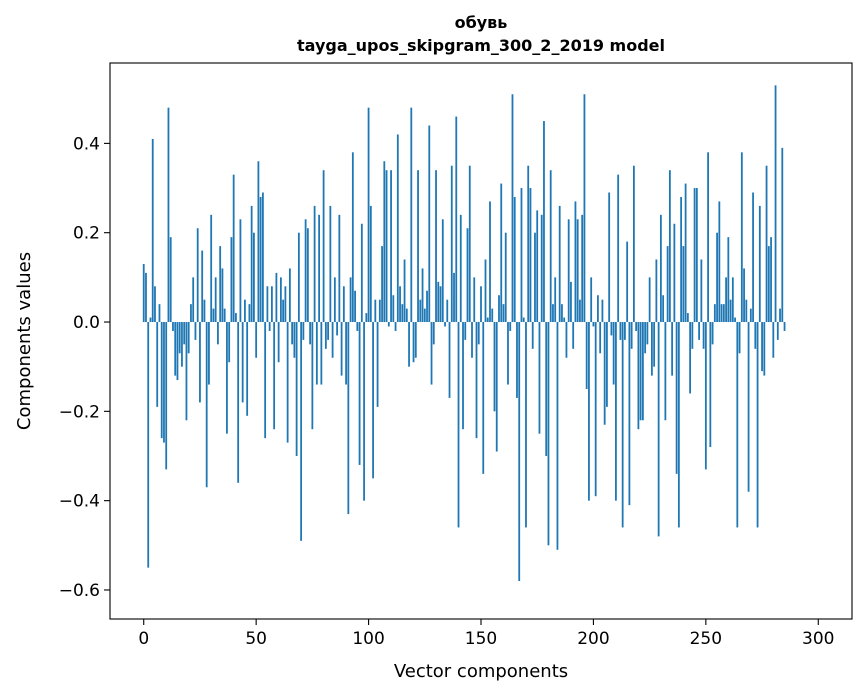 This screenshot has height=696, width=867. I want to click on chart-subtitle: tayga_upos_skipgram_300_2_2019 model, so click(481, 45).